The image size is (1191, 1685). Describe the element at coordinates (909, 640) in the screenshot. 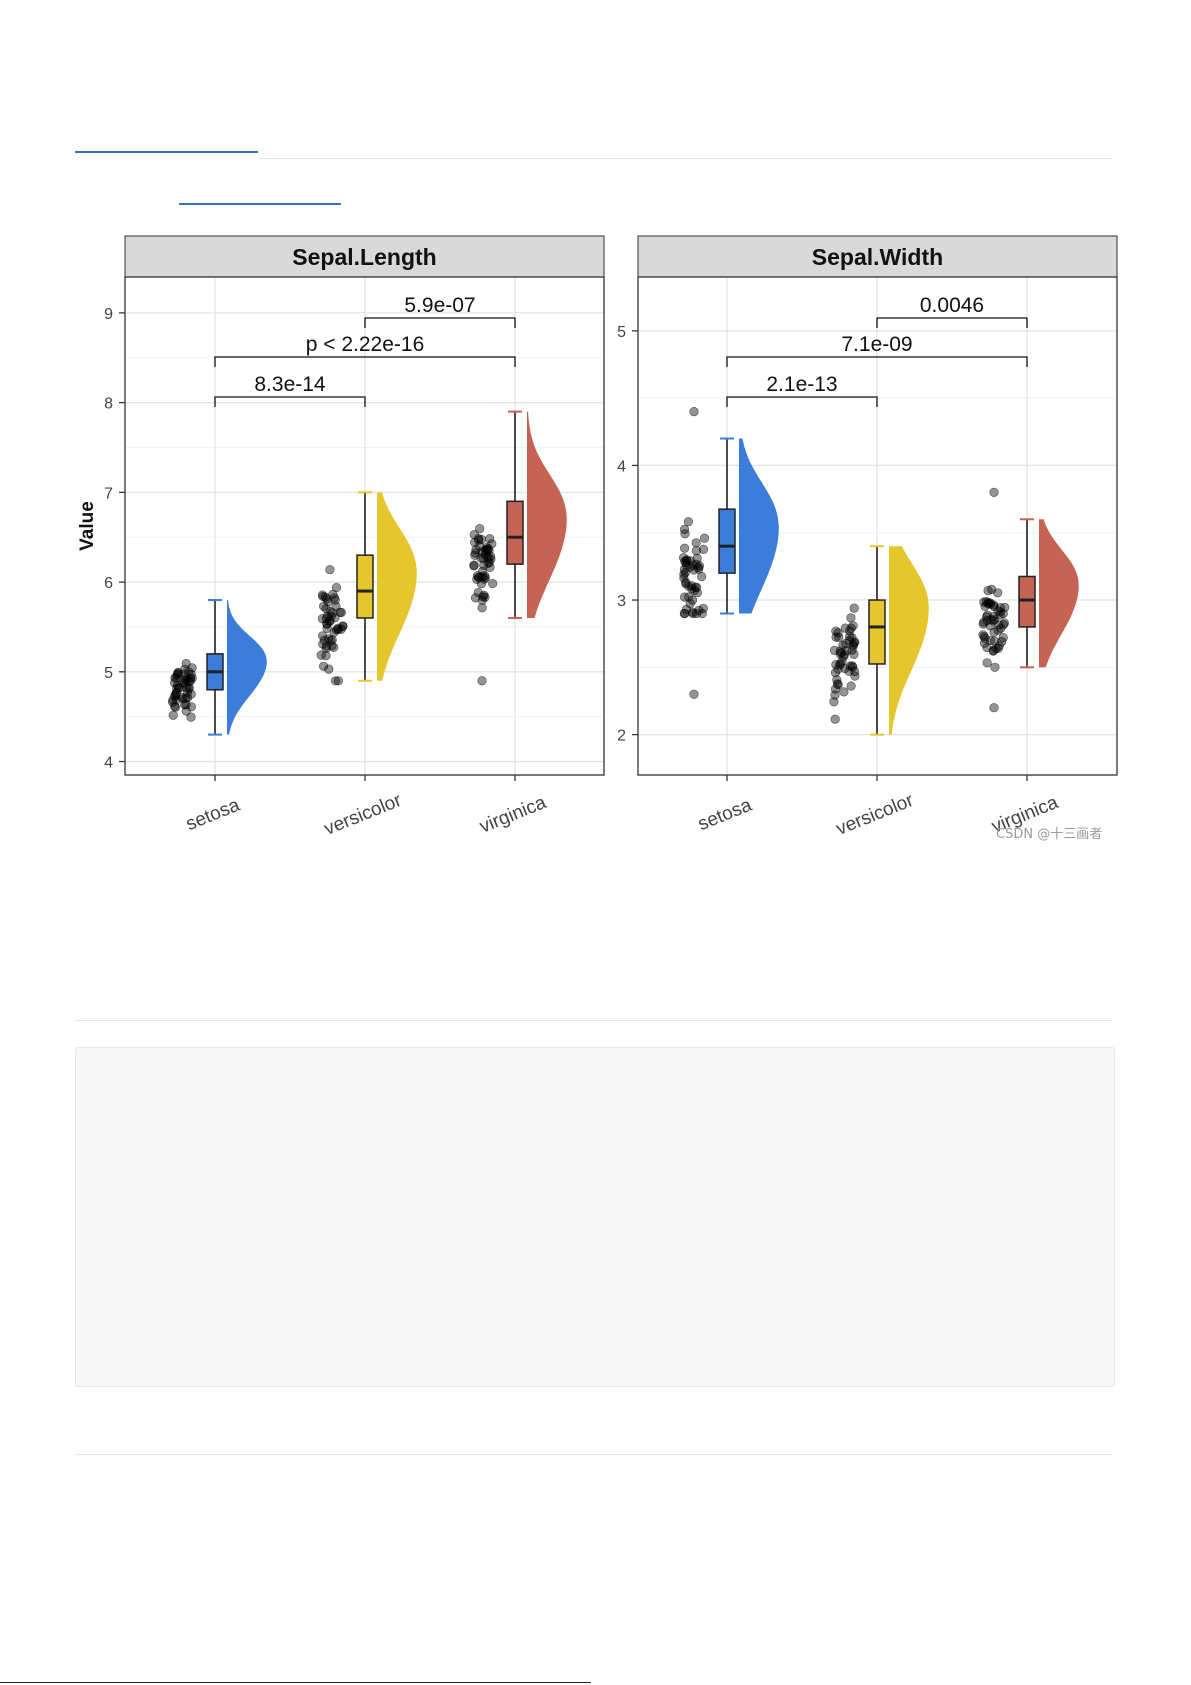

I see `density-half-violin-versicolor` at that location.